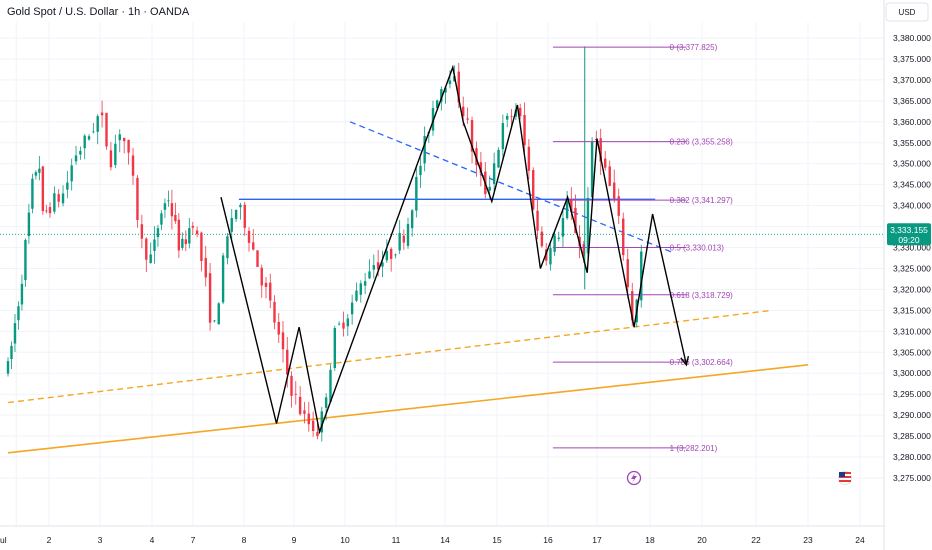  I want to click on price-tick-label: 3,340.000, so click(912, 206).